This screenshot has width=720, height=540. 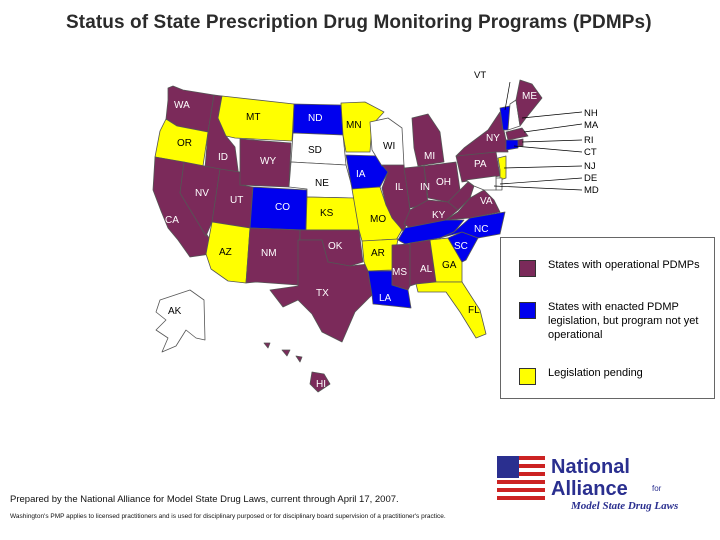 What do you see at coordinates (589, 489) in the screenshot?
I see `logo-line-alliance: Alliance` at bounding box center [589, 489].